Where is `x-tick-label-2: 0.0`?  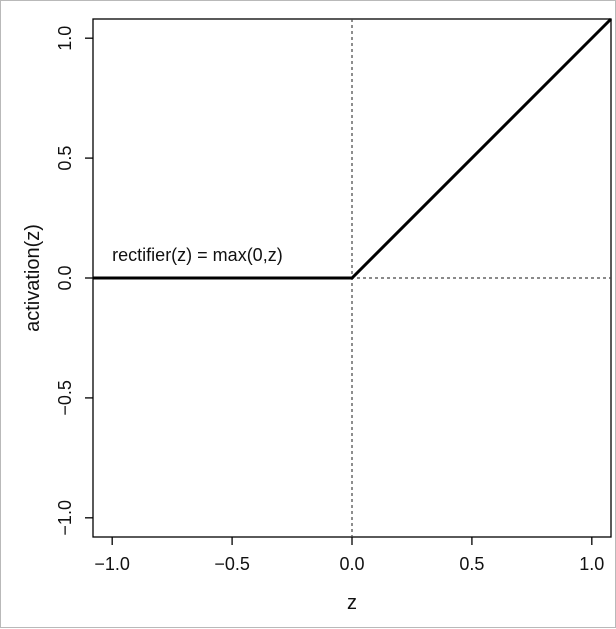 x-tick-label-2: 0.0 is located at coordinates (351, 564).